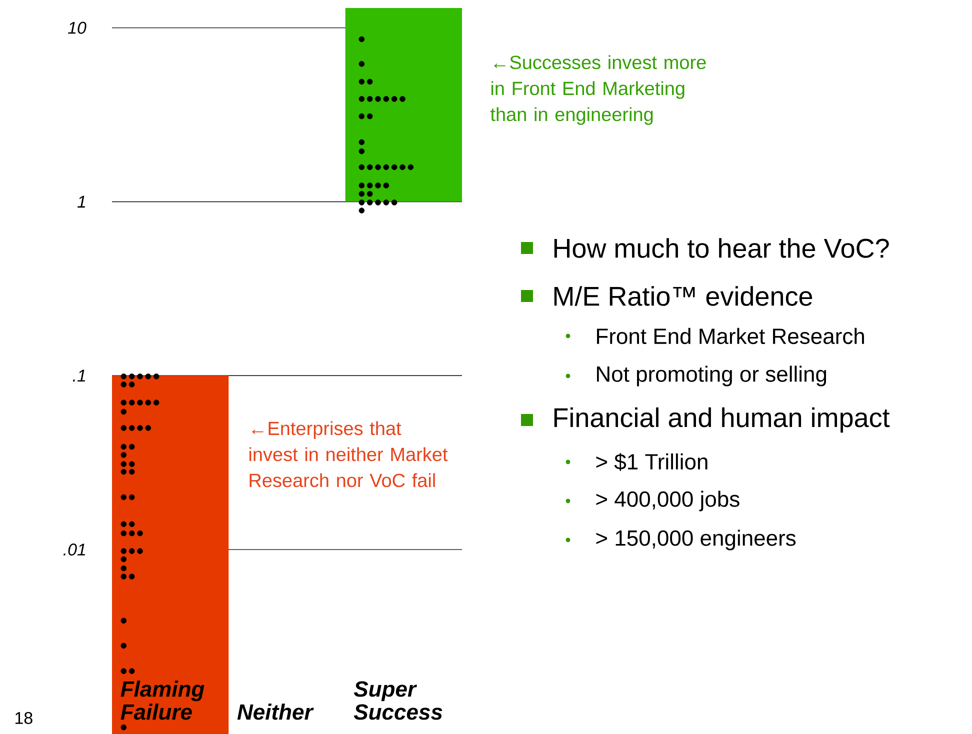  I want to click on x-tick-label: Flaming Failure, so click(162, 700).